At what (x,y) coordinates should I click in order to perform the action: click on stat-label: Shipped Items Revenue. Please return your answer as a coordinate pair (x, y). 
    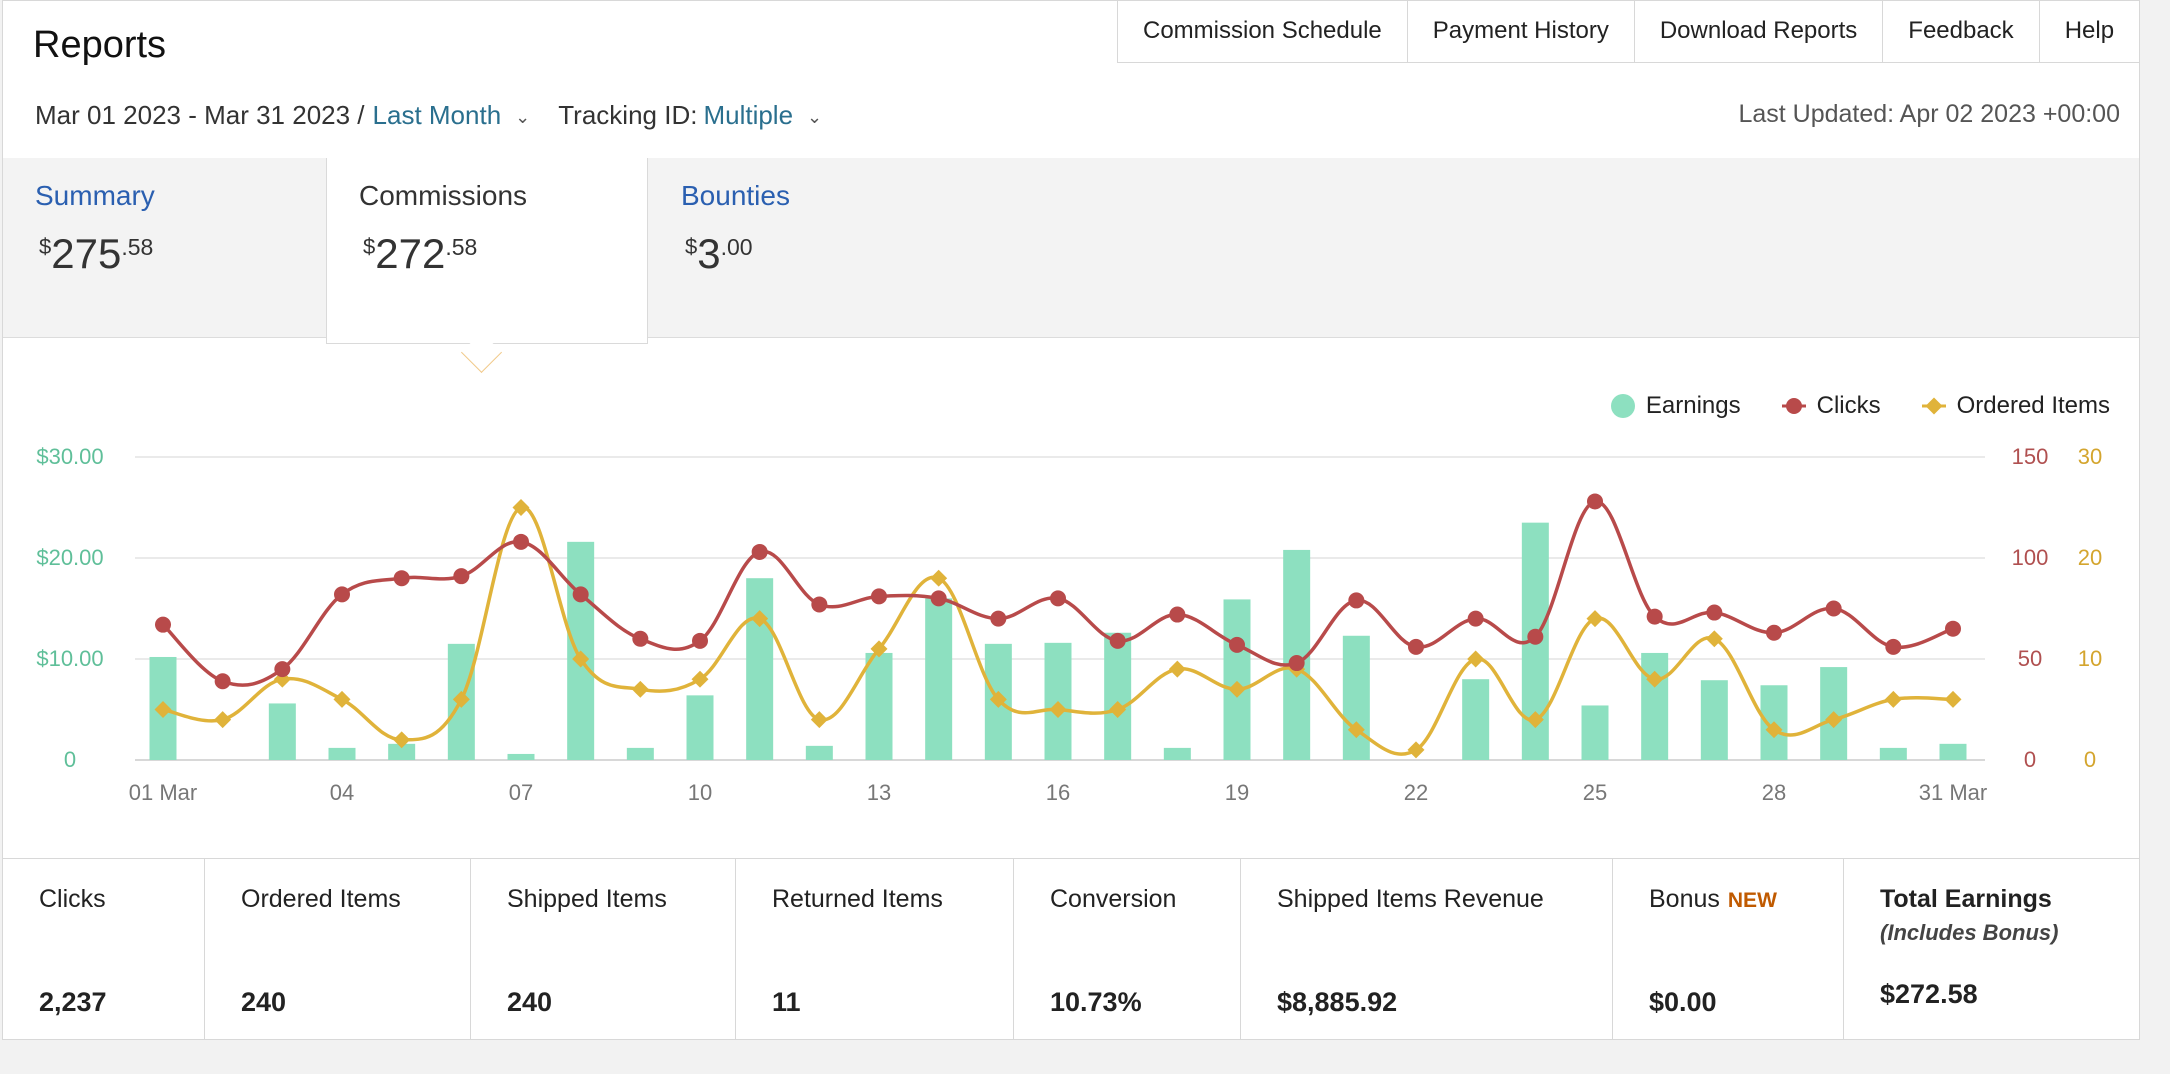
    Looking at the image, I should click on (1410, 899).